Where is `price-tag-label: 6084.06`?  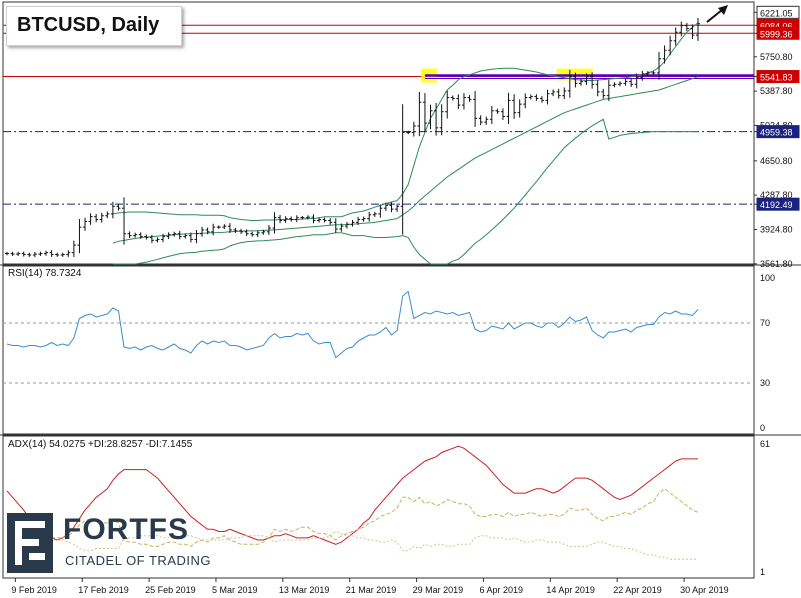
price-tag-label: 6084.06 is located at coordinates (776, 26).